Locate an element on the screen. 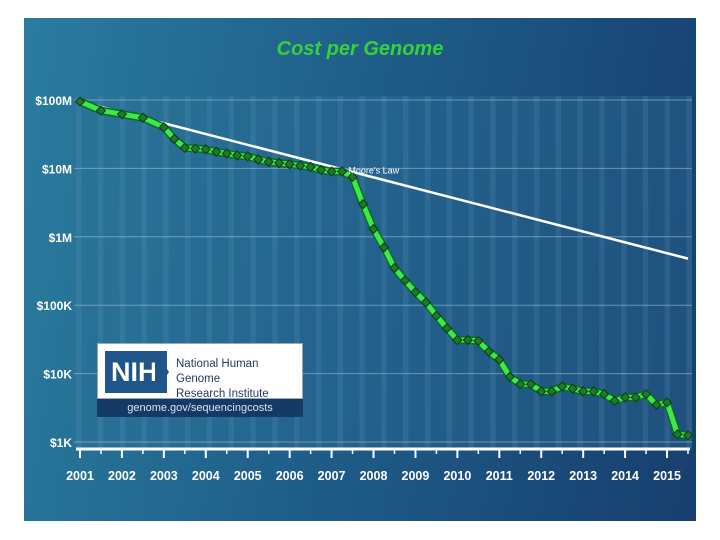 The image size is (720, 540). x-tick-label: 2002 is located at coordinates (122, 476).